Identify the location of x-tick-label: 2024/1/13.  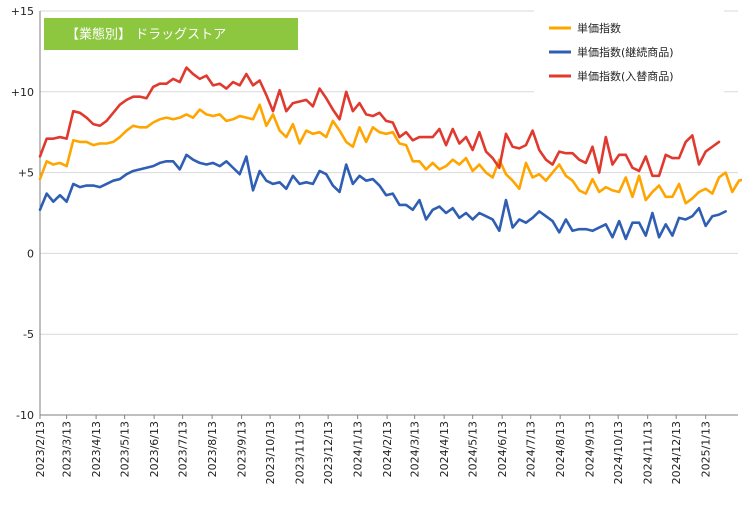
(358, 449).